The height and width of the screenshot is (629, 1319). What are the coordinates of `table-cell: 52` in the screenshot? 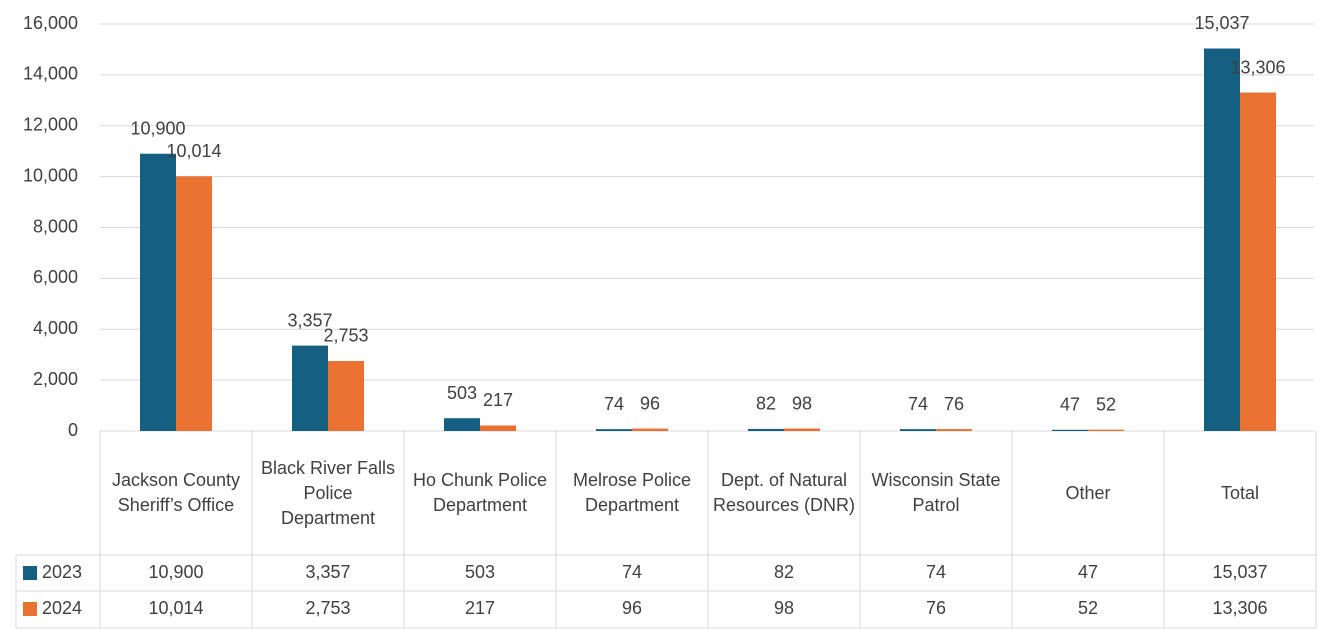 It's located at (1088, 608).